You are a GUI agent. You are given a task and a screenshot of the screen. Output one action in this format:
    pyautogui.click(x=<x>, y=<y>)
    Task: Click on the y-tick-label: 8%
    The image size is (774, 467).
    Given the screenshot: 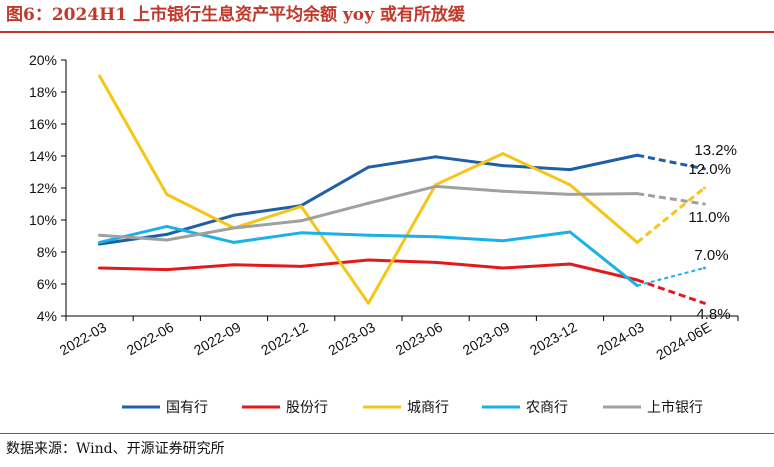 What is the action you would take?
    pyautogui.click(x=47, y=252)
    